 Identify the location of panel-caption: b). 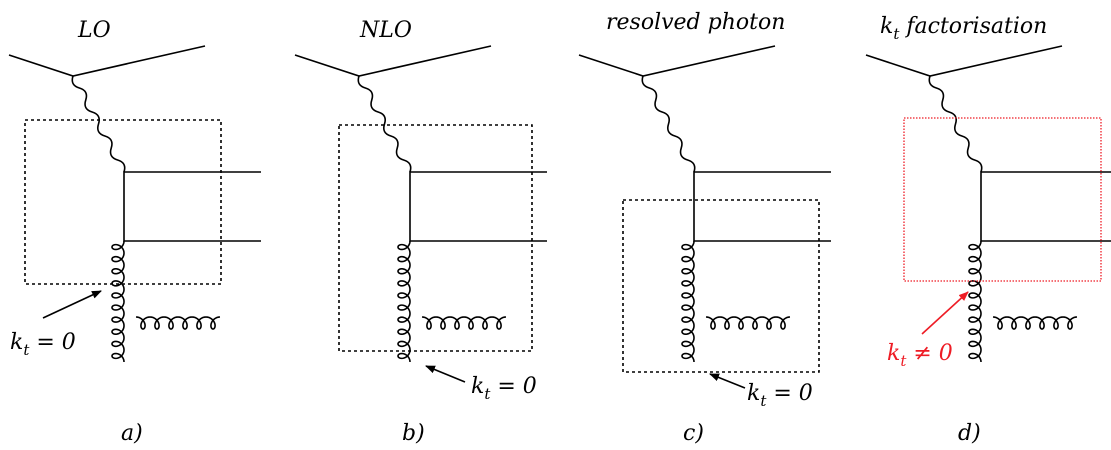
(413, 433).